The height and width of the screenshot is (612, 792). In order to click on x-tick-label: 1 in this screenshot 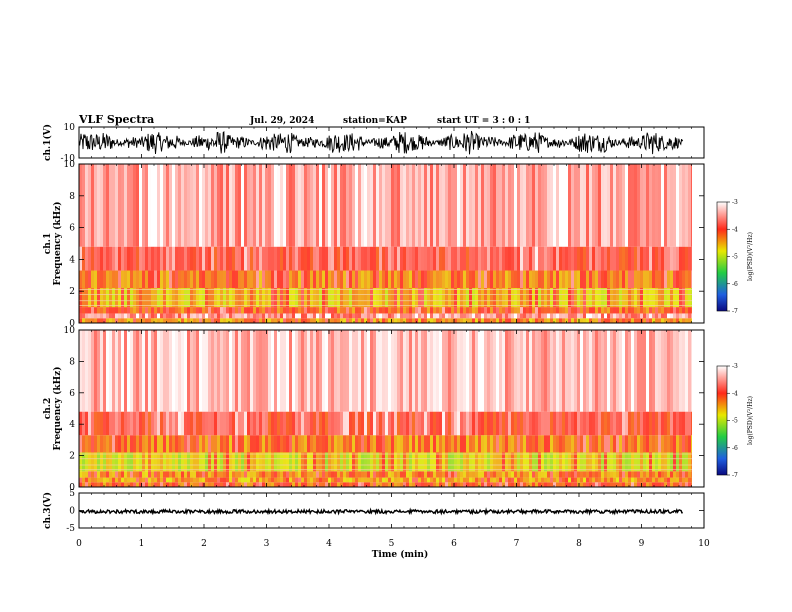, I will do `click(142, 544)`.